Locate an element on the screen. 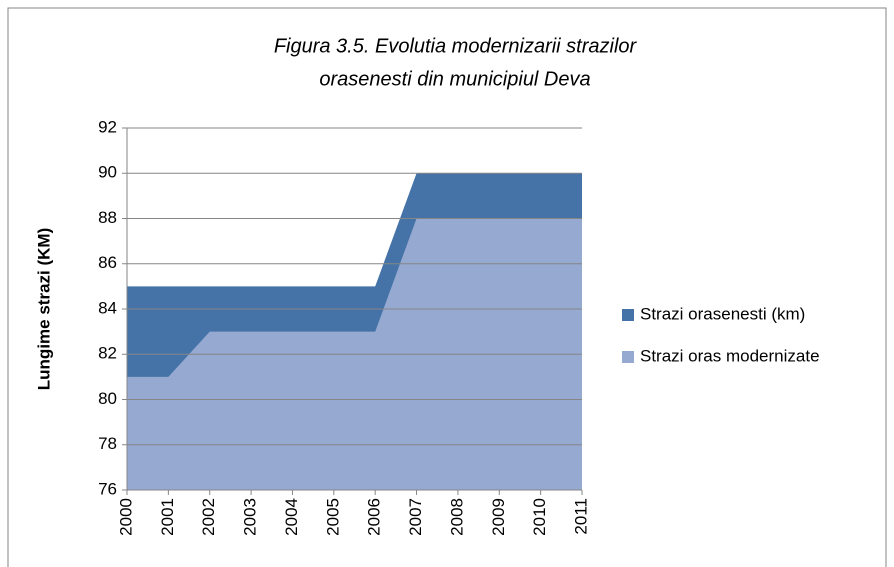  chart-title: orasenesti din municipiul Deva is located at coordinates (454, 79).